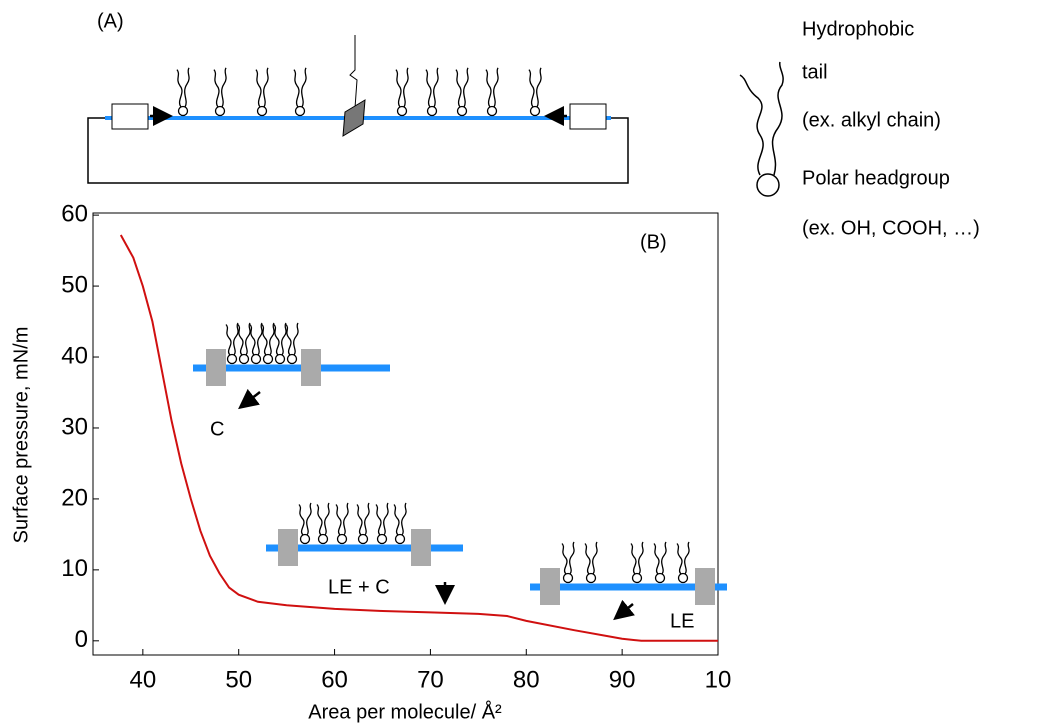 This screenshot has height=725, width=1042. I want to click on trough-diagram: (A), so click(358, 97).